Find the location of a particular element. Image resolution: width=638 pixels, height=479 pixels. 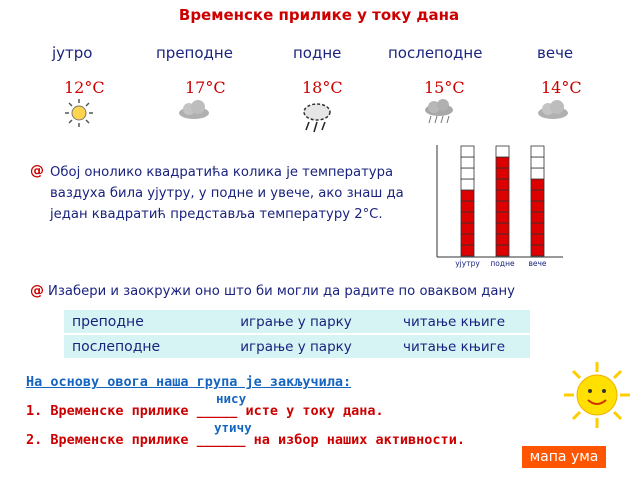

period-label-morning: јутро is located at coordinates (72, 53).